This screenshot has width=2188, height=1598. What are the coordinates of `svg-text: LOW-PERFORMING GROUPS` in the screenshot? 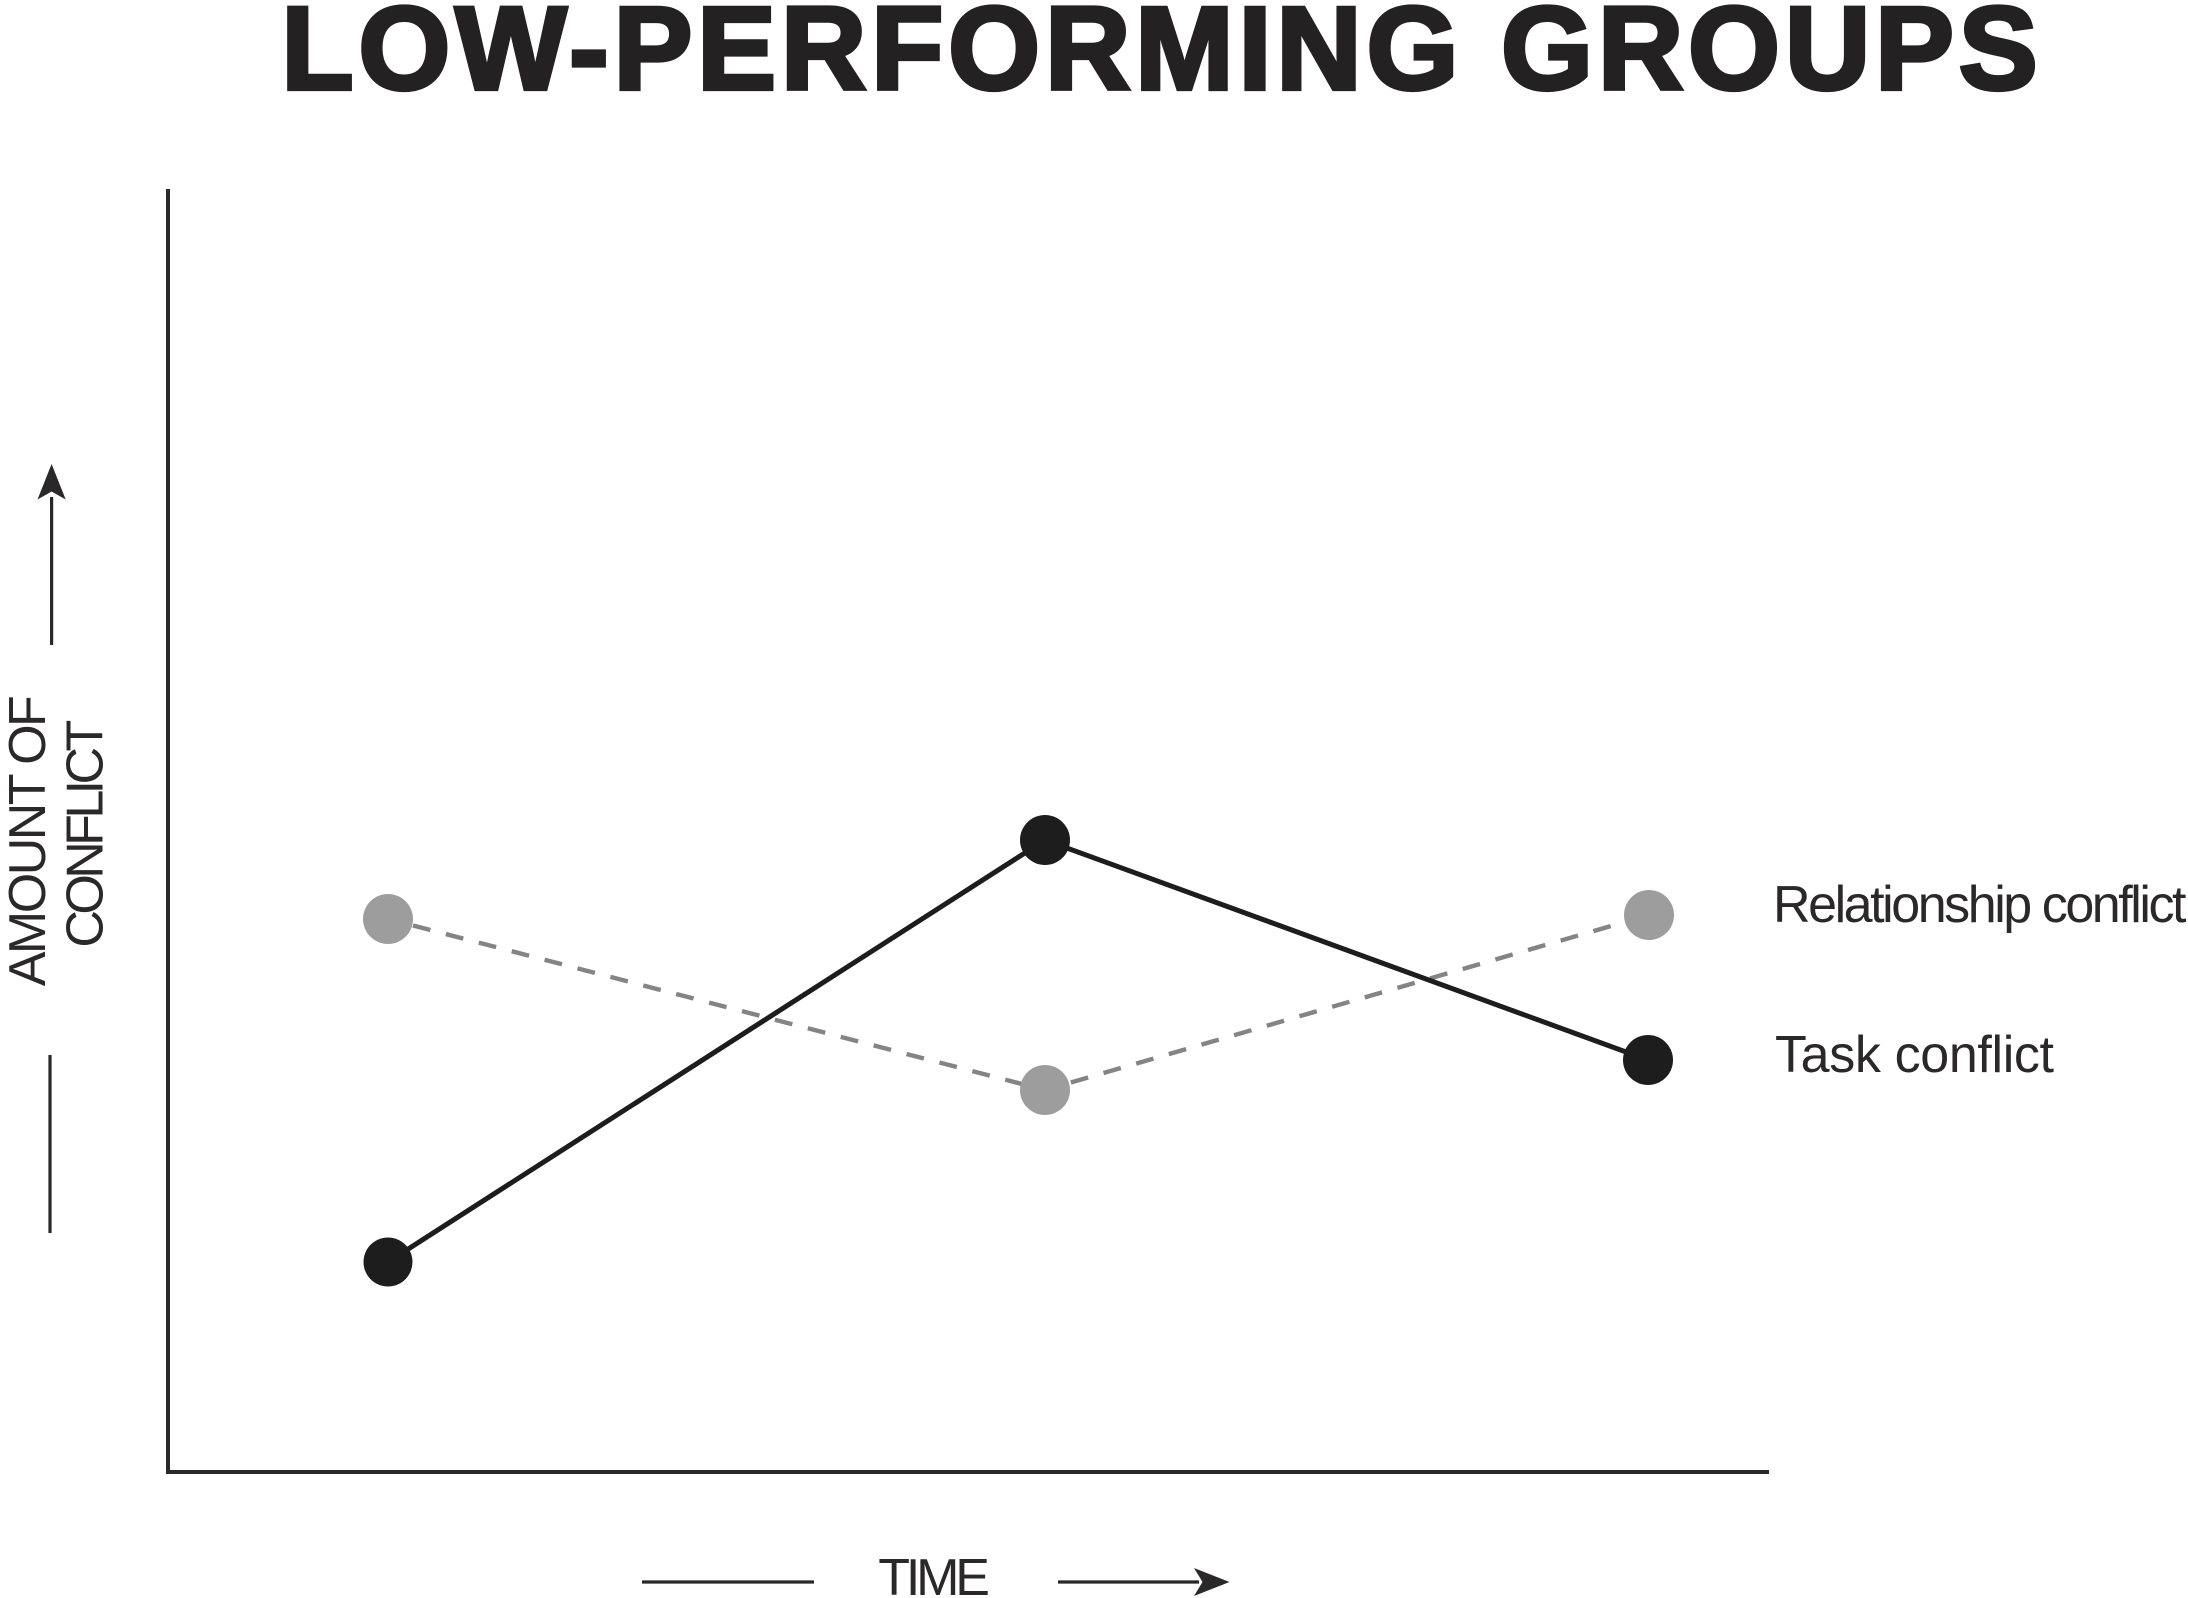 It's located at (1161, 57).